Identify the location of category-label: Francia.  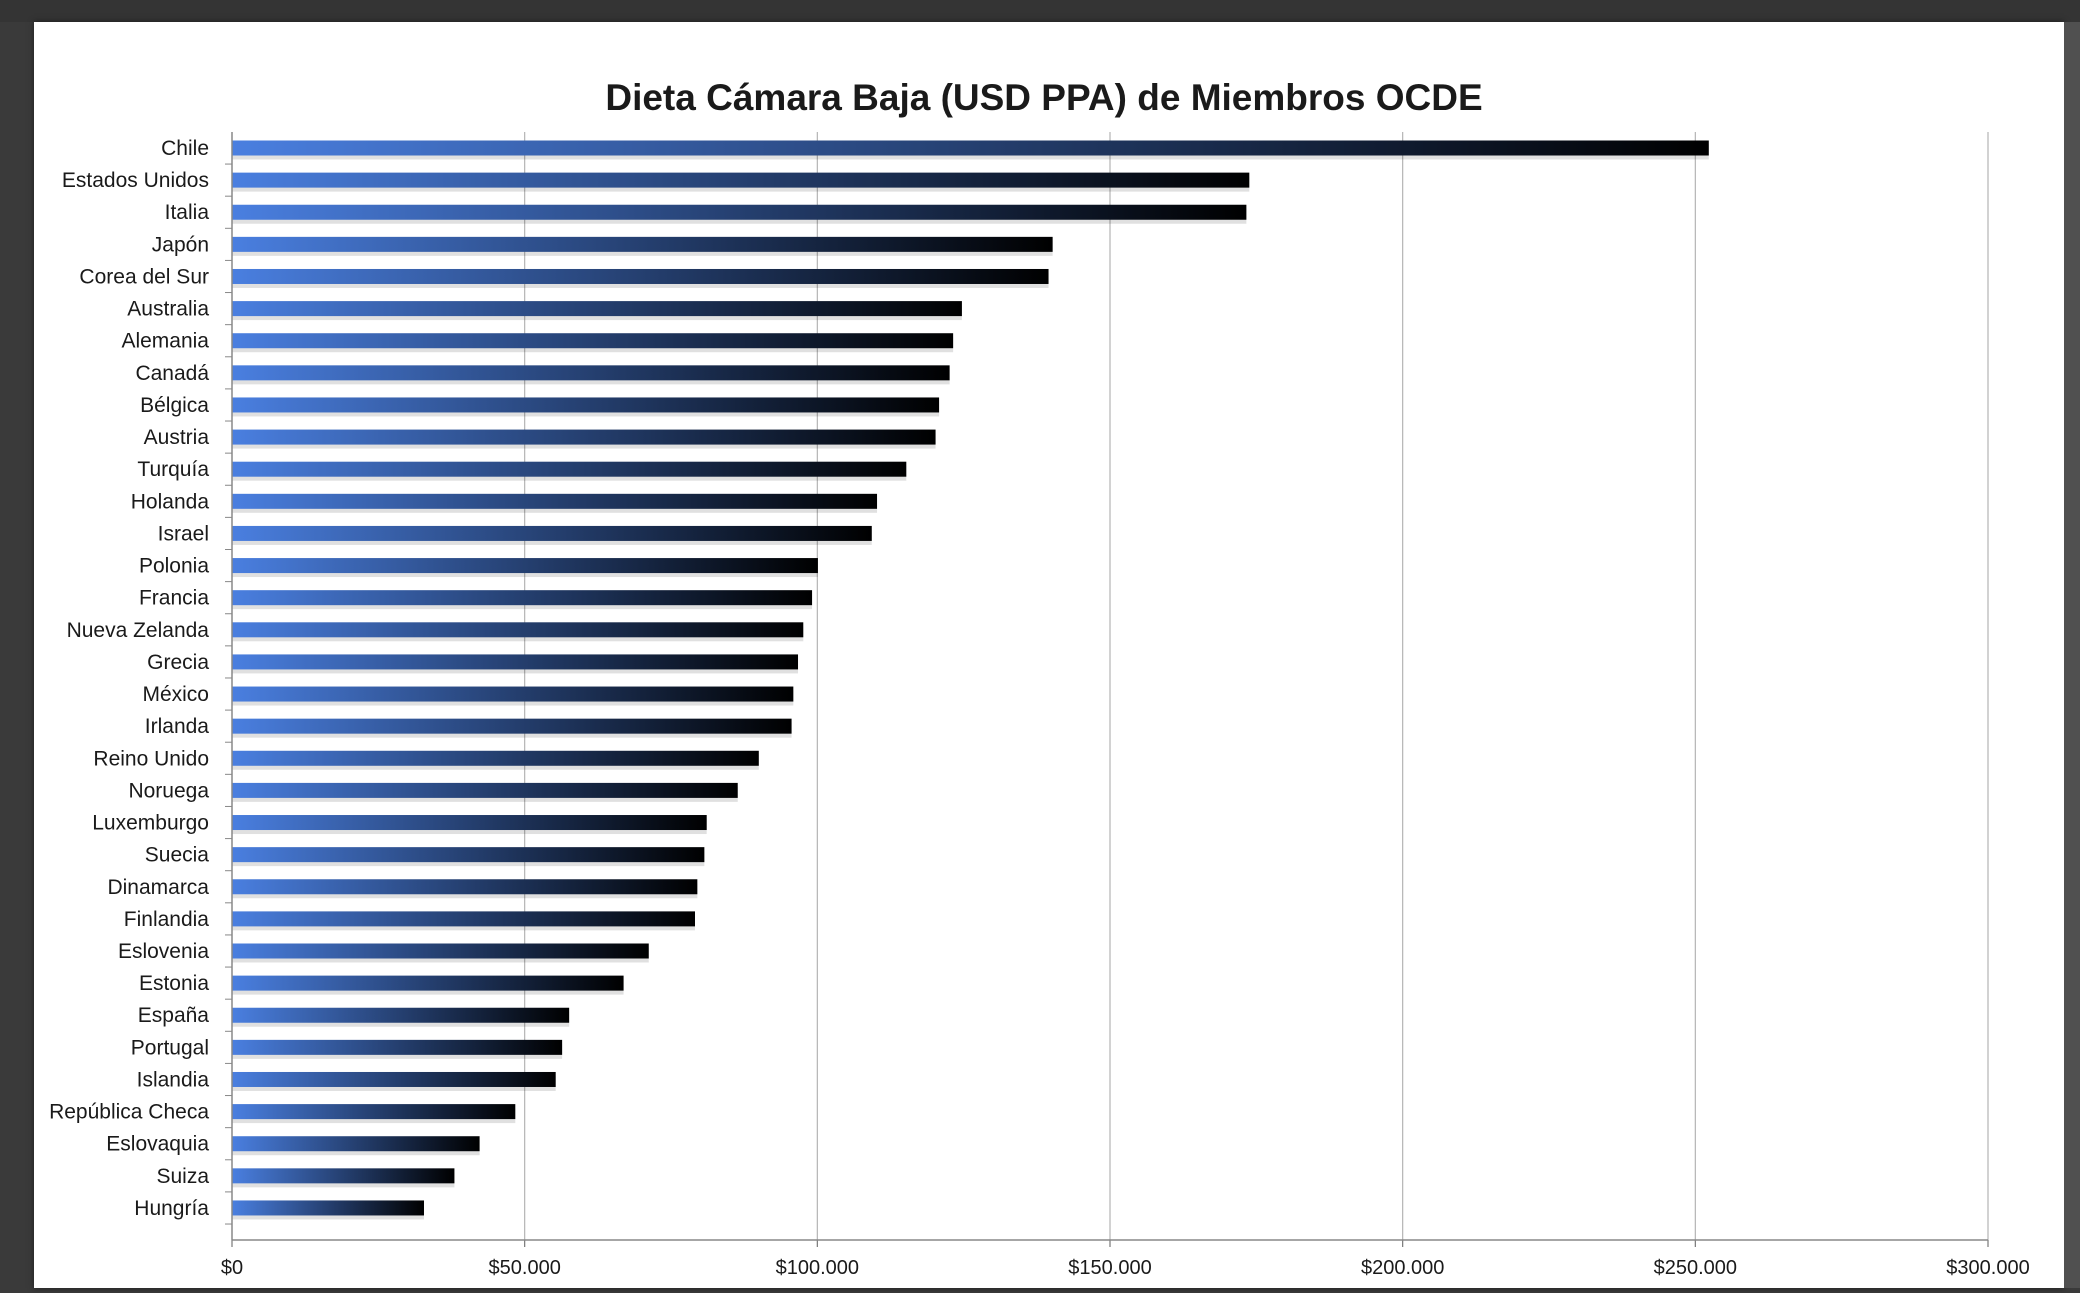
(174, 598).